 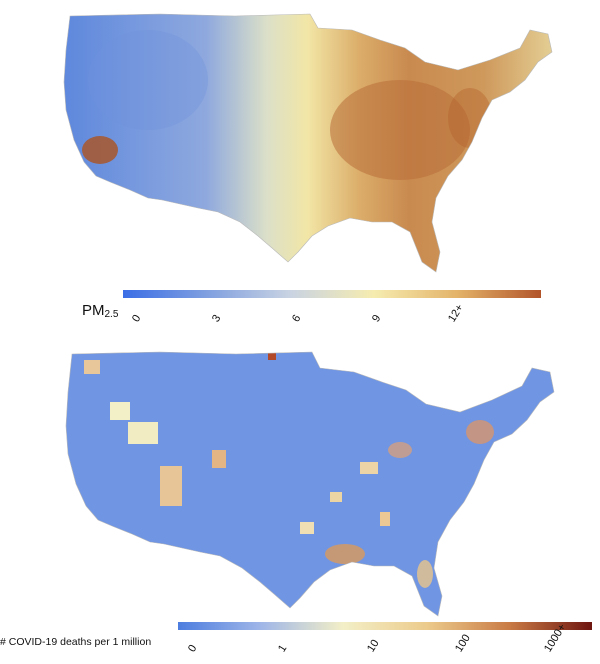 What do you see at coordinates (377, 318) in the screenshot?
I see `tick-label: 9` at bounding box center [377, 318].